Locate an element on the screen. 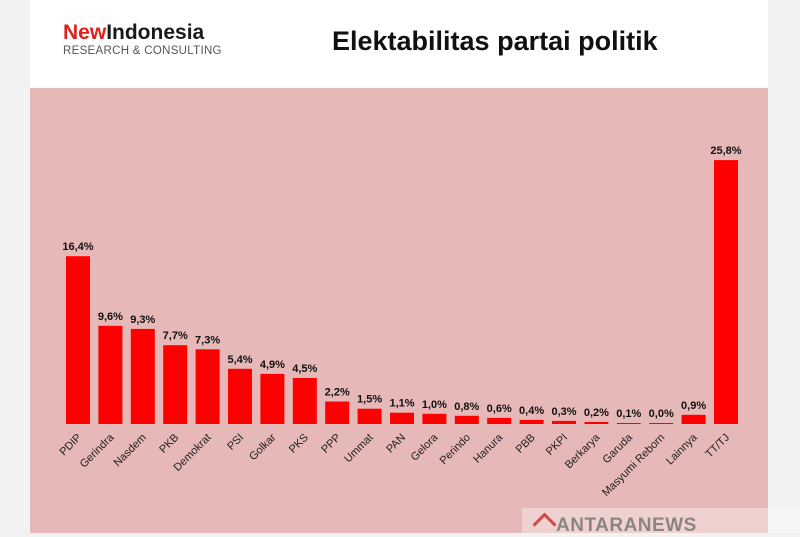 Image resolution: width=800 pixels, height=537 pixels. bar-garuda is located at coordinates (628, 423).